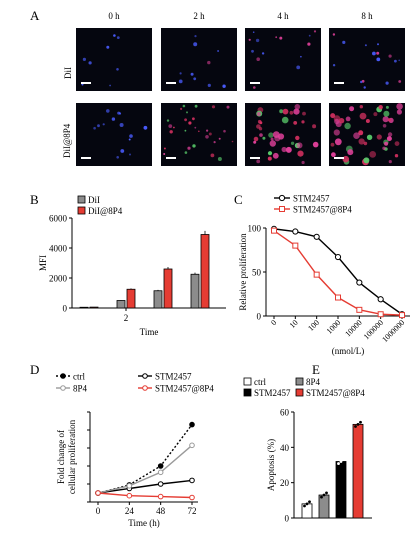  I want to click on legend-label: DiI@8P4, so click(105, 211).